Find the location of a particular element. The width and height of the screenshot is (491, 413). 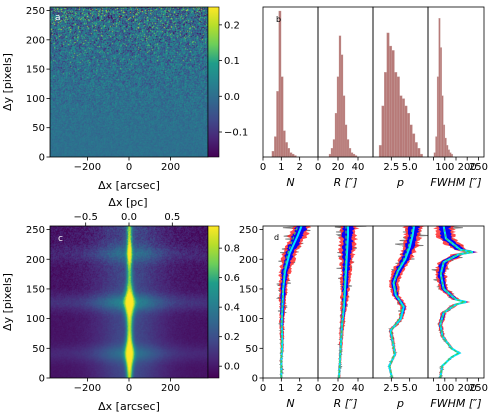

subpanel-xlabel: FWHM [″] is located at coordinates (455, 182).